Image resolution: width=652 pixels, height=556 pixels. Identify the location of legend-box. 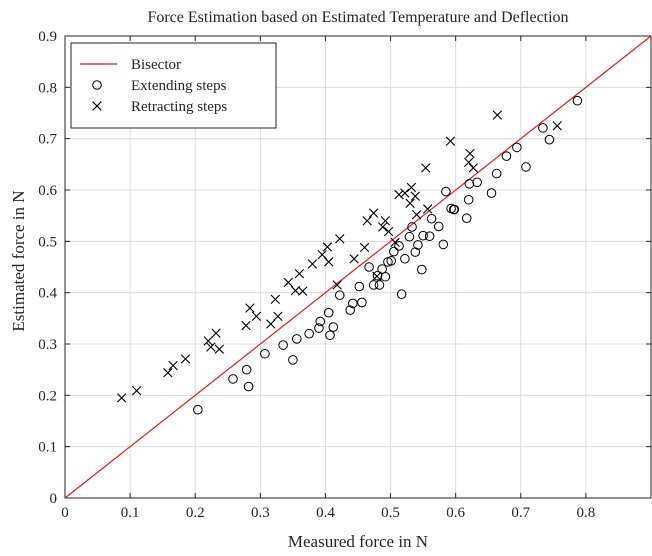
(173, 85).